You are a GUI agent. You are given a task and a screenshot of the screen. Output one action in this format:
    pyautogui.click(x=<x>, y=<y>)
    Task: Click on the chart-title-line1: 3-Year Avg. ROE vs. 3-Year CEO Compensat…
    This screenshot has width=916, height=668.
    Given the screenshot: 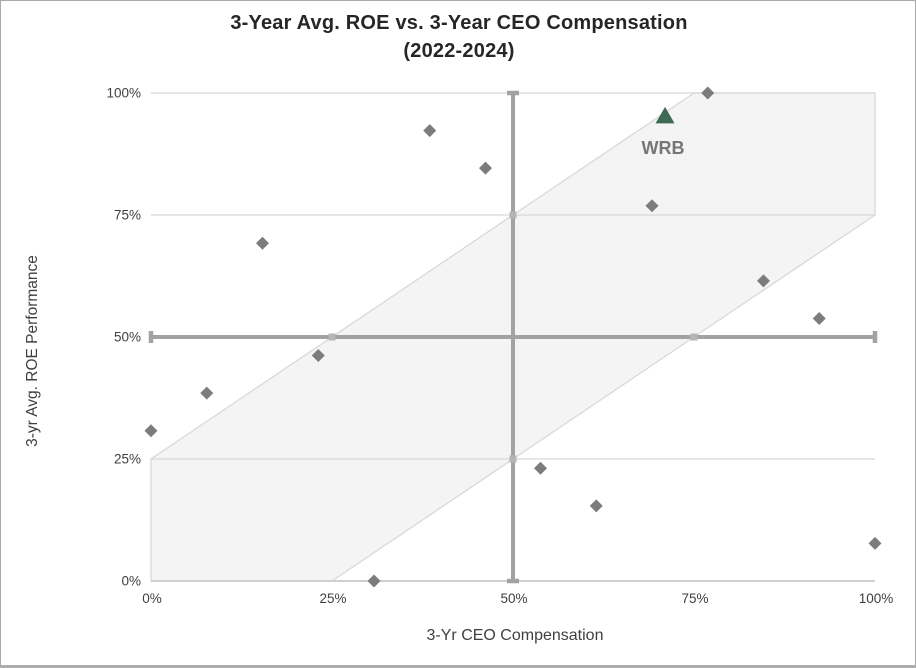 What is the action you would take?
    pyautogui.click(x=459, y=23)
    